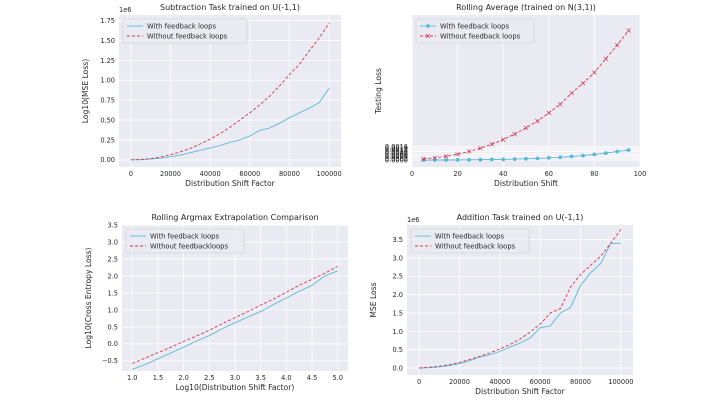  Describe the element at coordinates (520, 299) in the screenshot. I see `addition-series` at that location.